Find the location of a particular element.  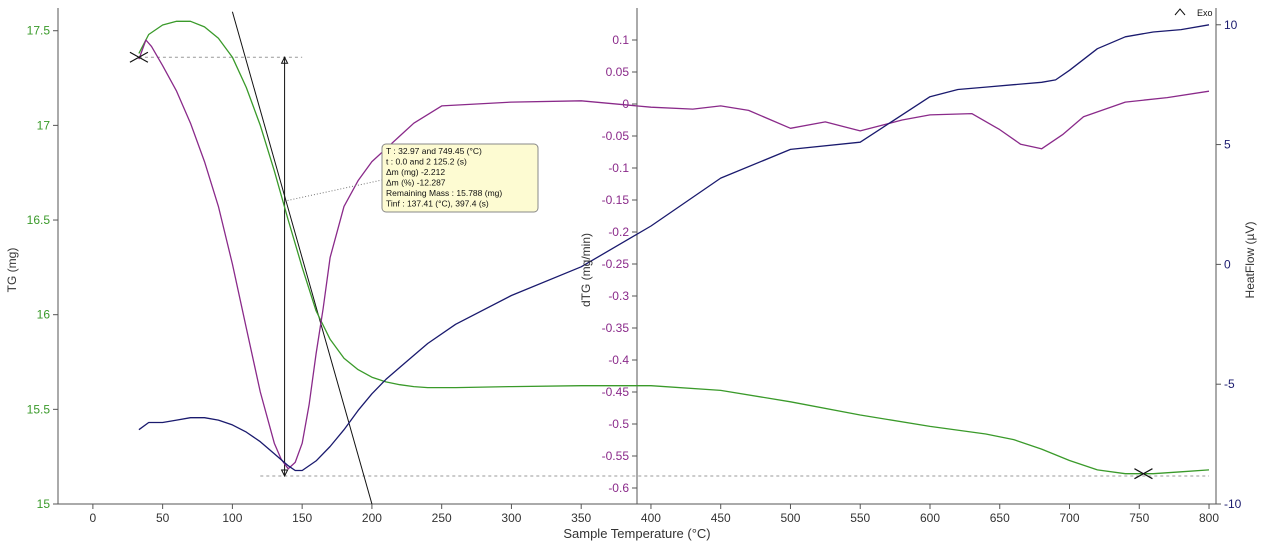

x-tick-label: 700 is located at coordinates (1069, 518).